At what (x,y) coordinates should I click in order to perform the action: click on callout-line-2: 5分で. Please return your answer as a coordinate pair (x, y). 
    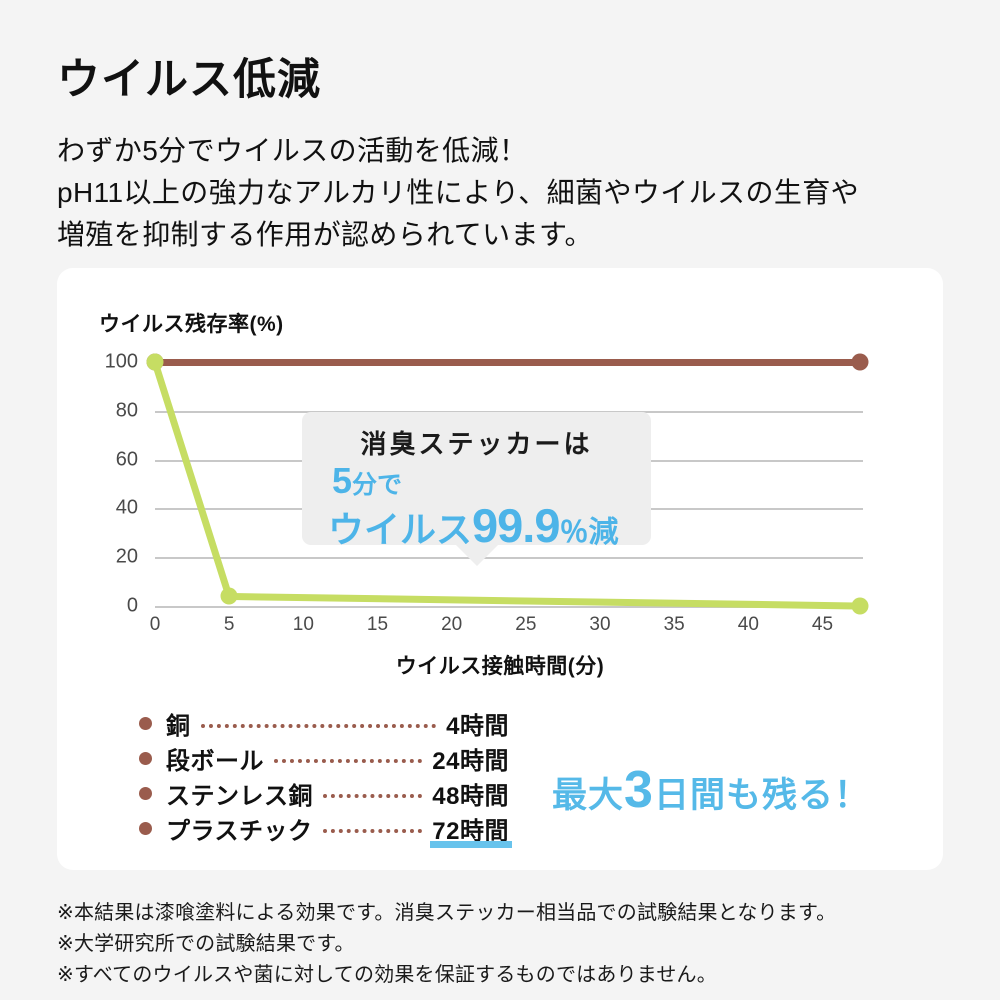
    Looking at the image, I should click on (367, 481).